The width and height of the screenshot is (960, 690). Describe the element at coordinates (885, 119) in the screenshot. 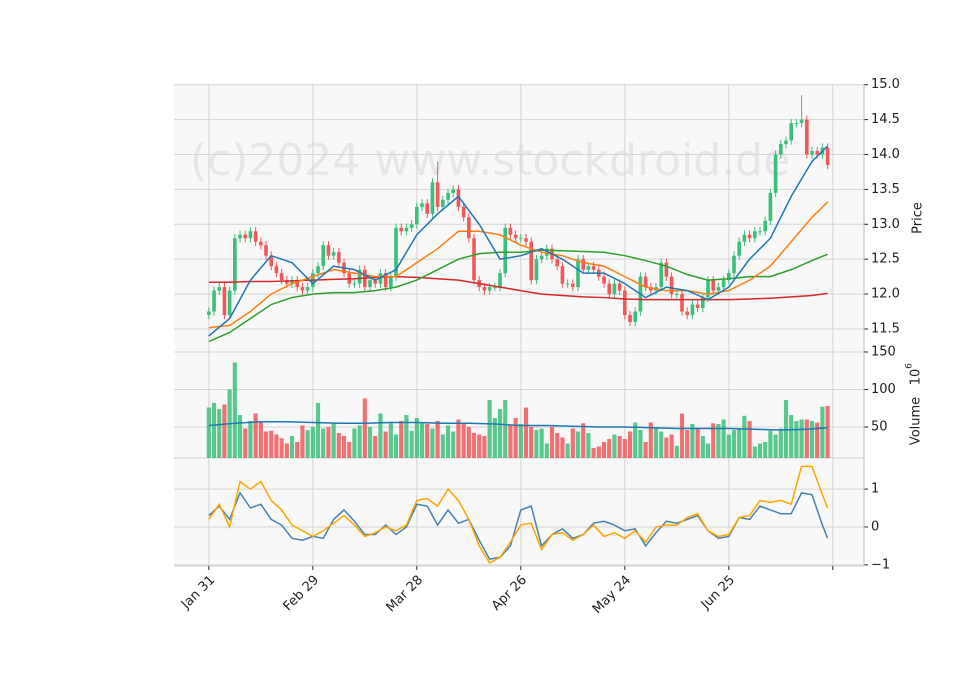

I see `y-tick-label: 14.5` at that location.